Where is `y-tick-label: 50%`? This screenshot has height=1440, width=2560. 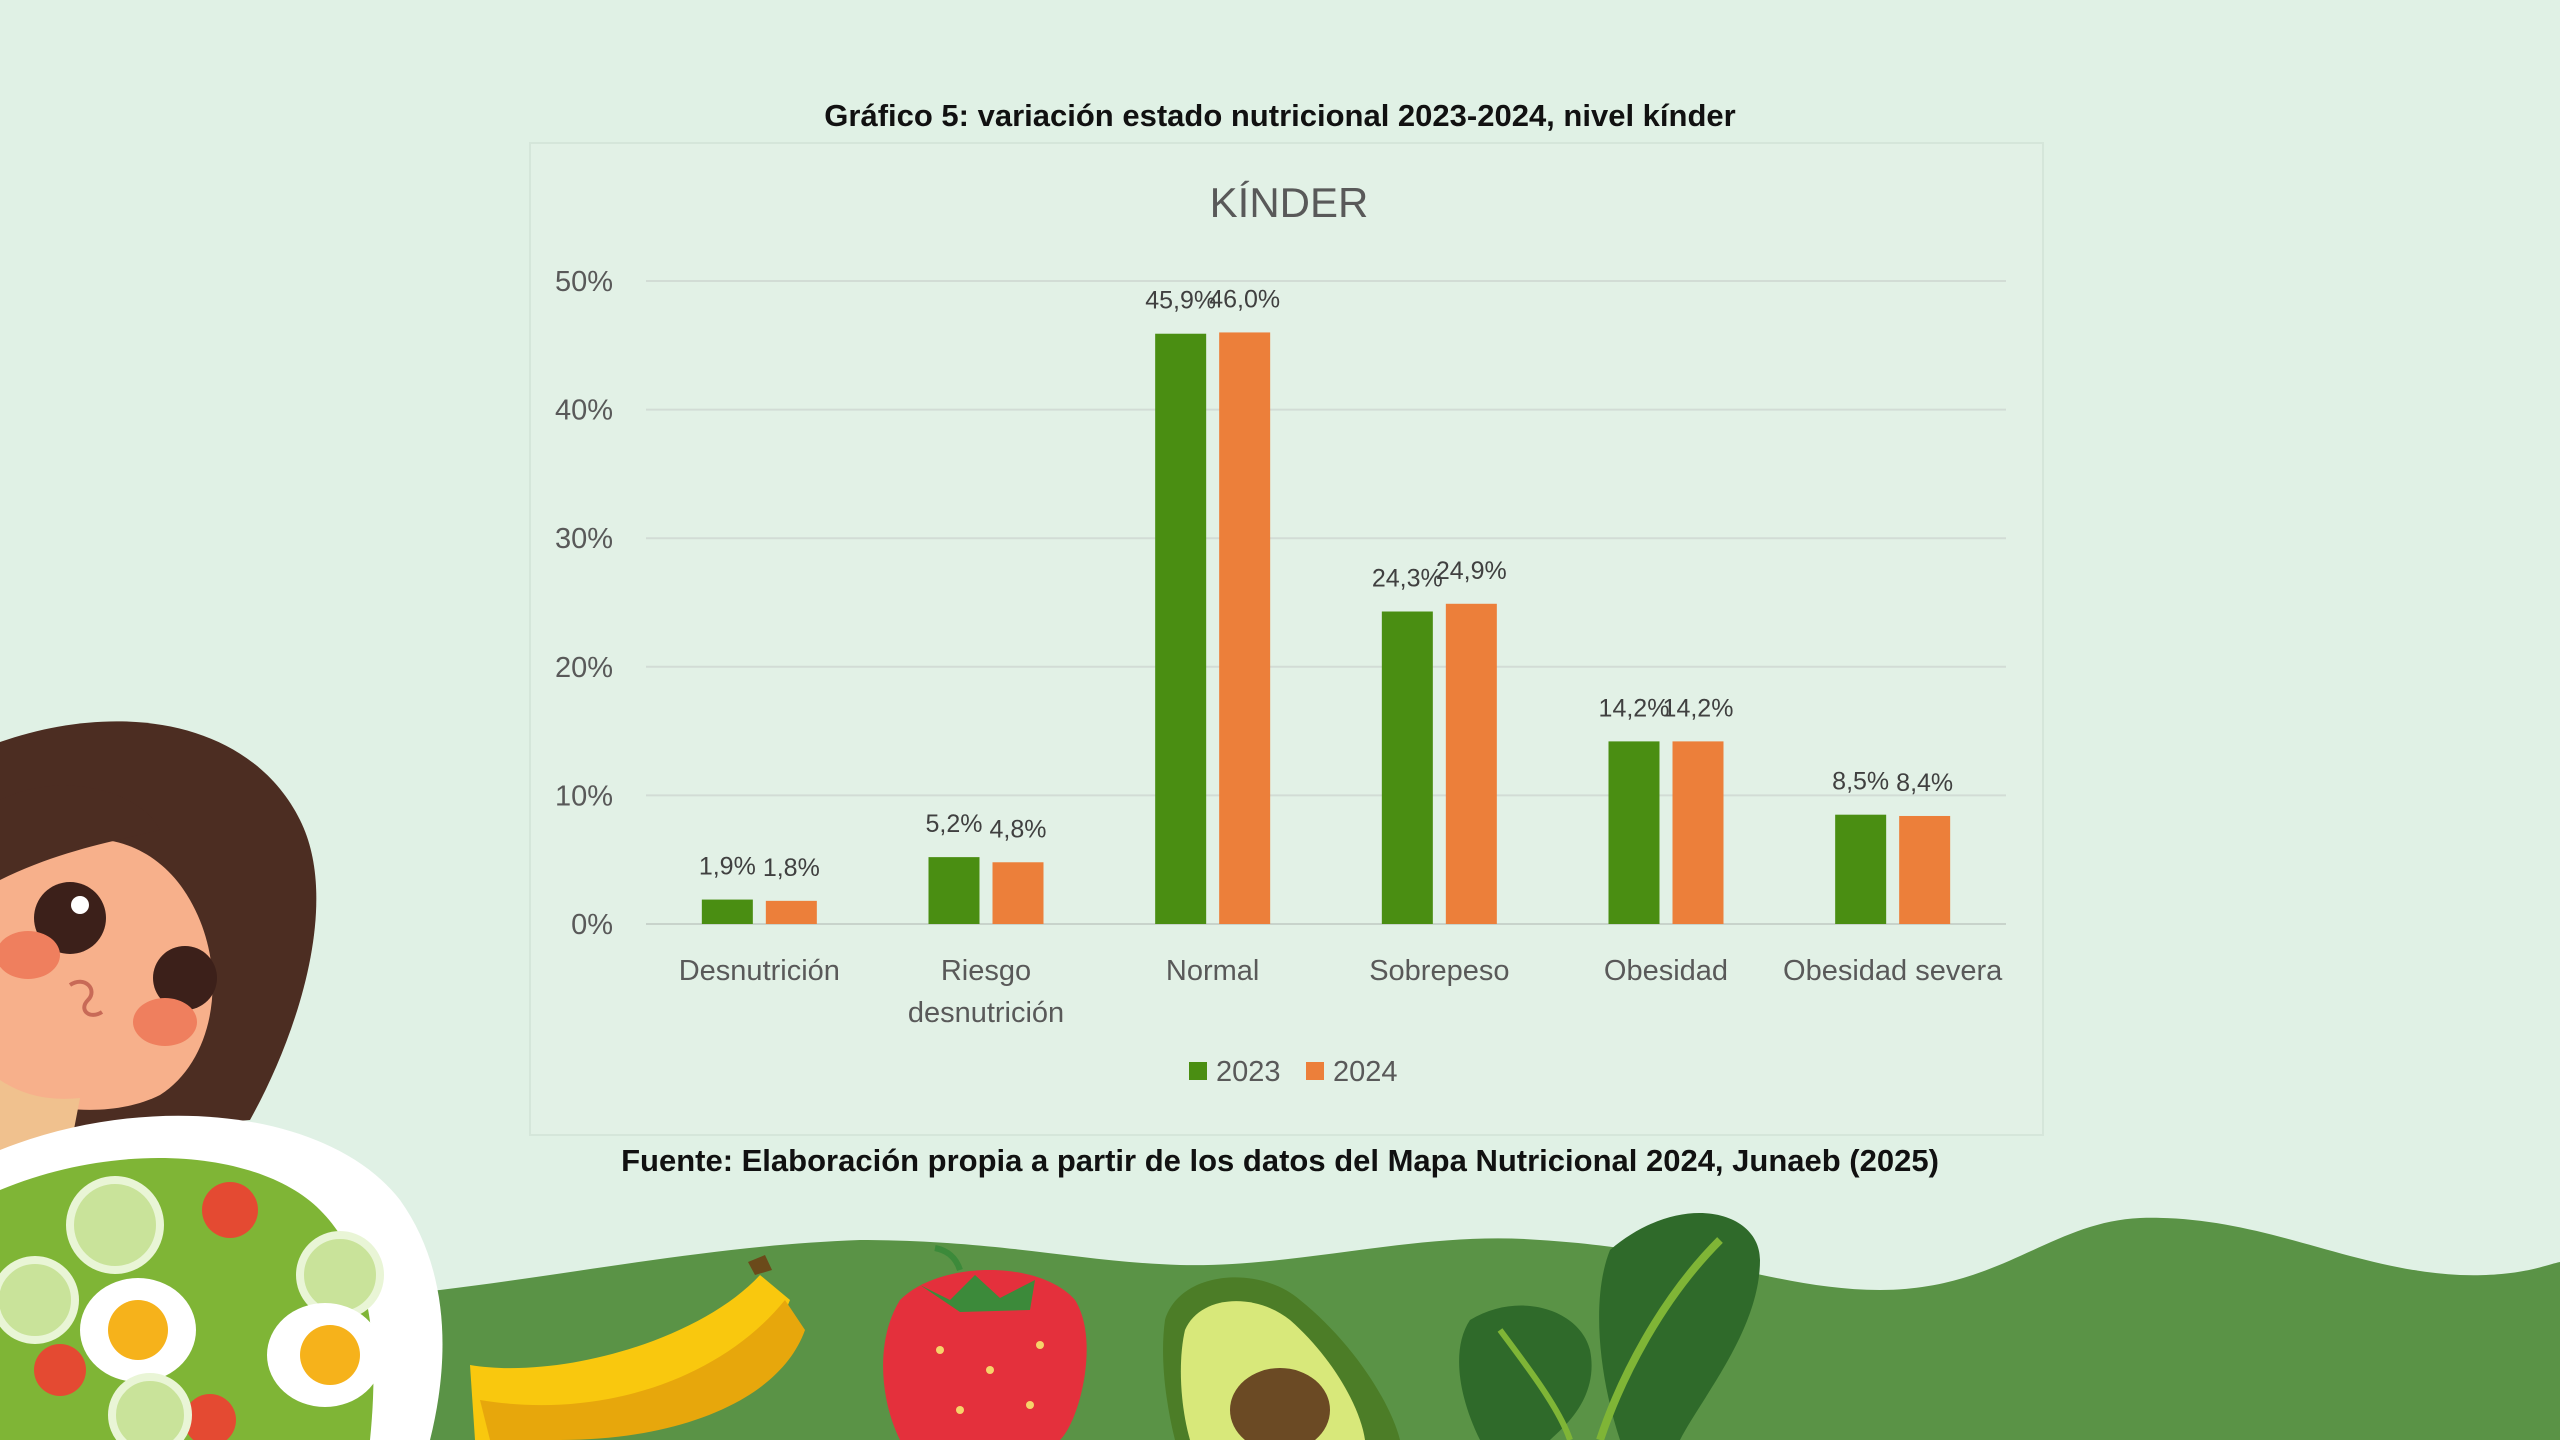
y-tick-label: 50% is located at coordinates (584, 282).